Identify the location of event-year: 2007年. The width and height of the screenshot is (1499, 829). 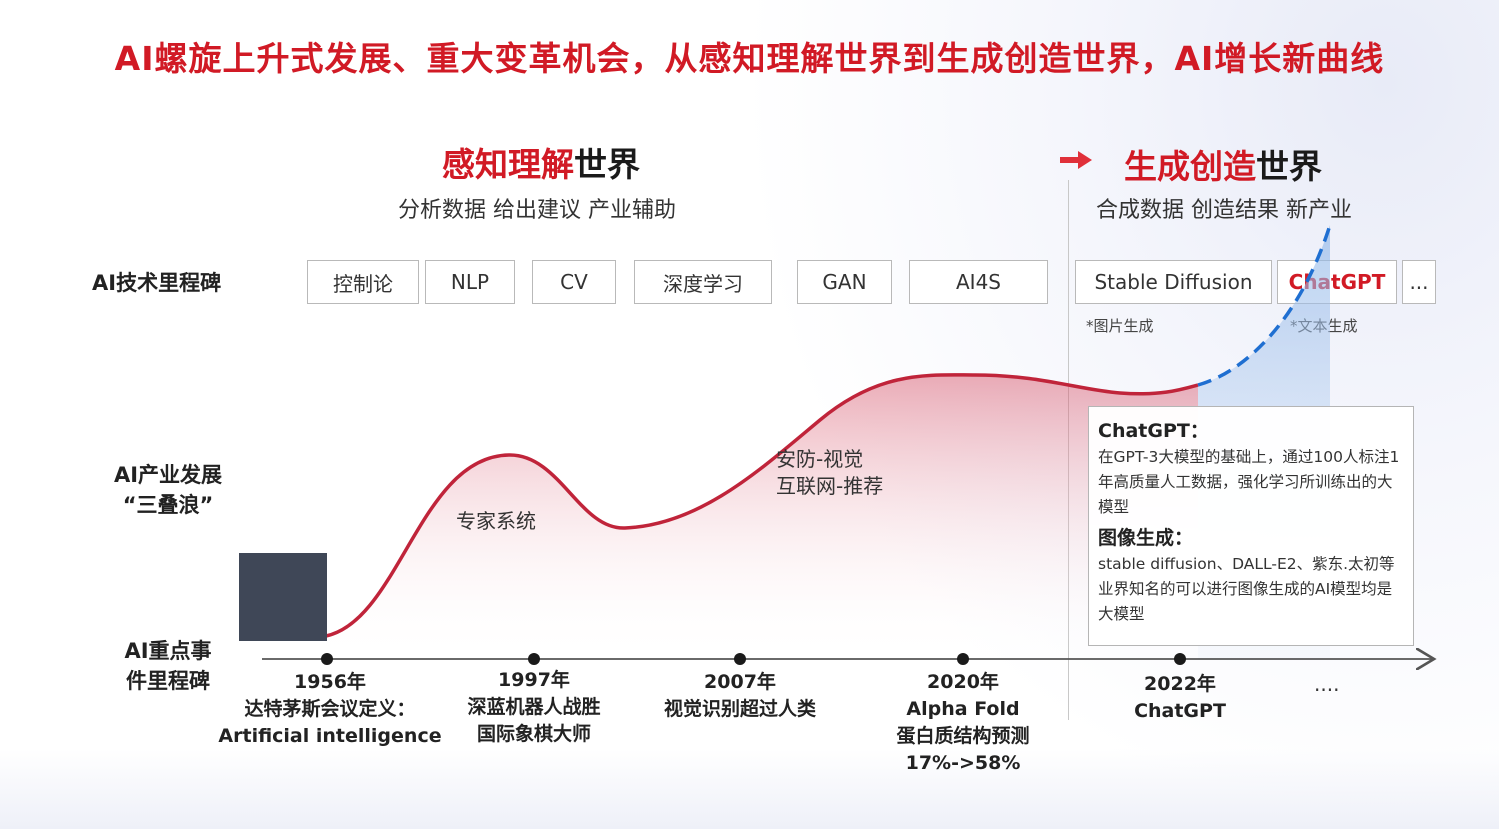
(740, 682).